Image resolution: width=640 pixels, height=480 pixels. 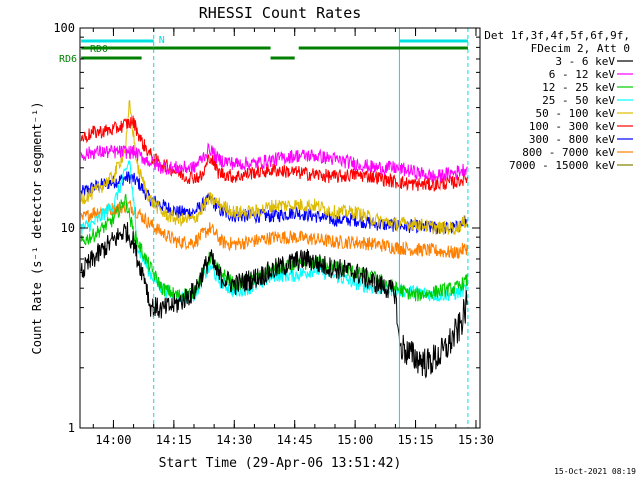 What do you see at coordinates (355, 440) in the screenshot?
I see `x-tick-label: 15:00` at bounding box center [355, 440].